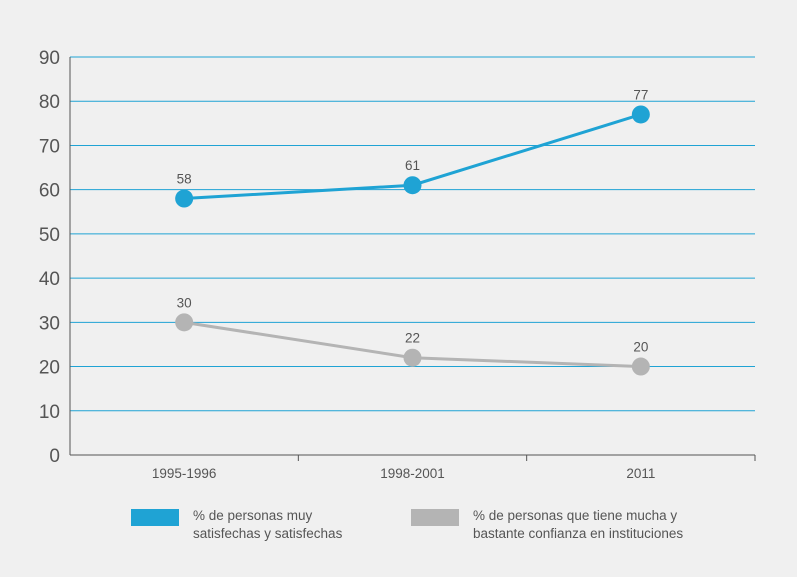 The width and height of the screenshot is (797, 577). What do you see at coordinates (49, 58) in the screenshot?
I see `y-tick-label: 90` at bounding box center [49, 58].